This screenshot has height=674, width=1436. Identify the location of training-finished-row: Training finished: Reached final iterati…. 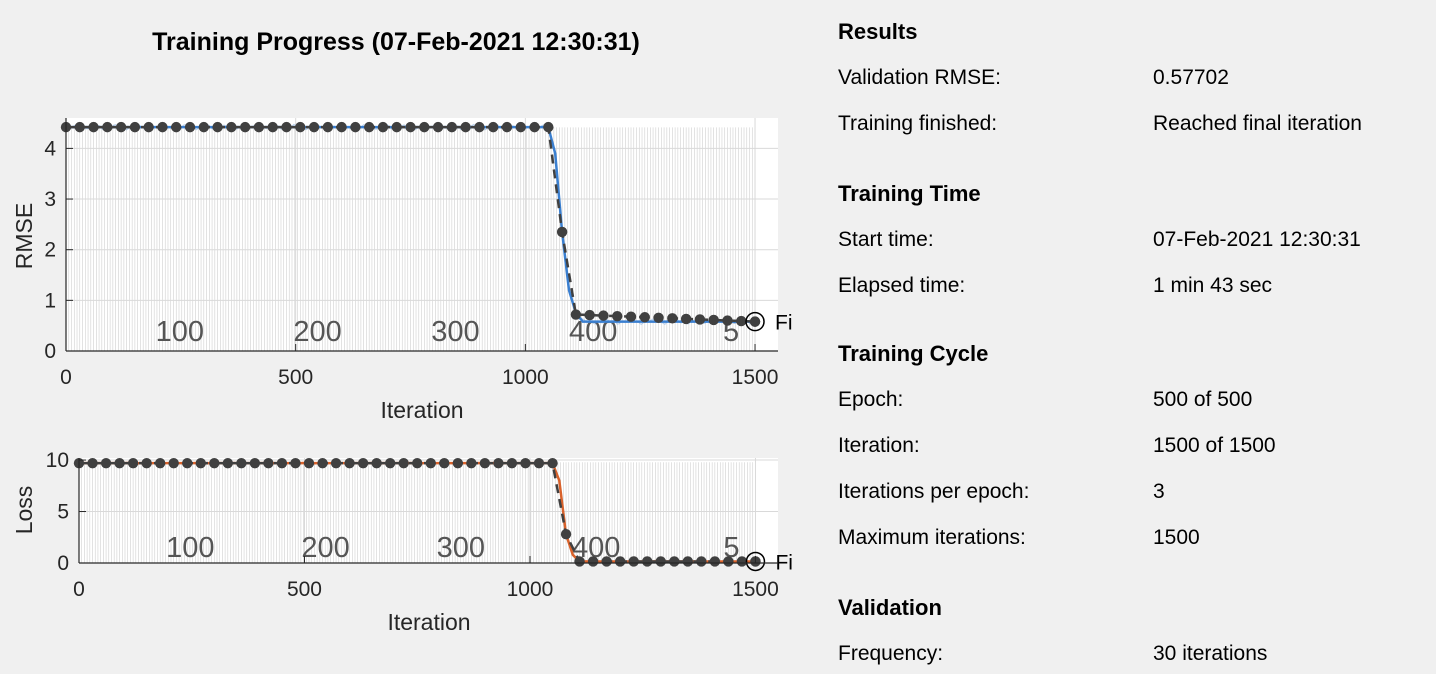
(1133, 124).